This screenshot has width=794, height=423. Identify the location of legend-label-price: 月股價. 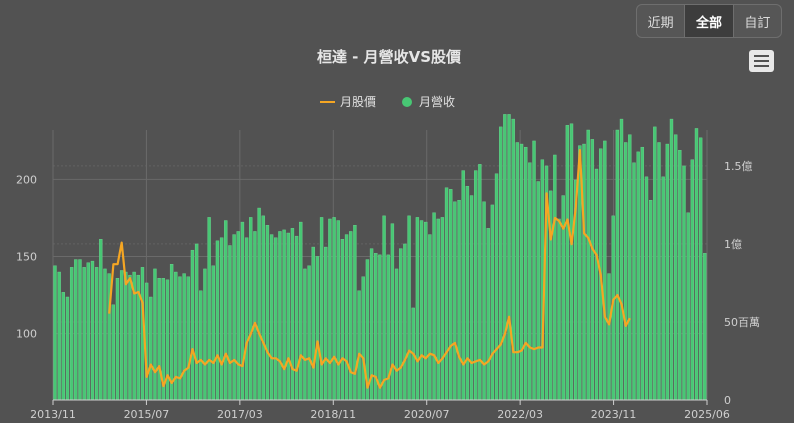
(358, 102).